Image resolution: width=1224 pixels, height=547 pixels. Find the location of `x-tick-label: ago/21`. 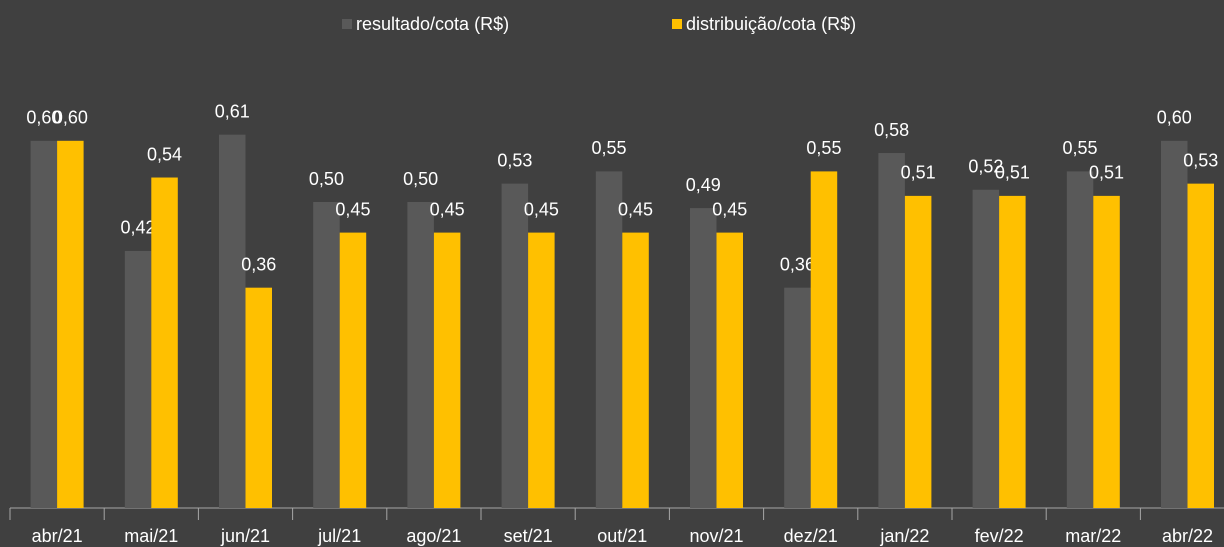

x-tick-label: ago/21 is located at coordinates (433, 536).